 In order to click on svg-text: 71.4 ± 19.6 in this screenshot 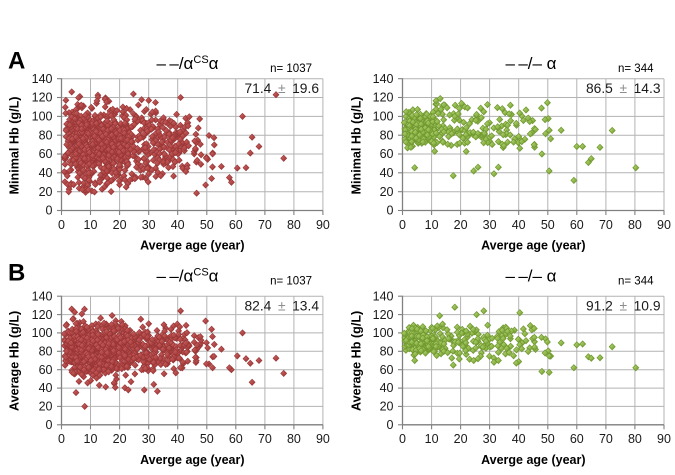, I will do `click(282, 88)`.